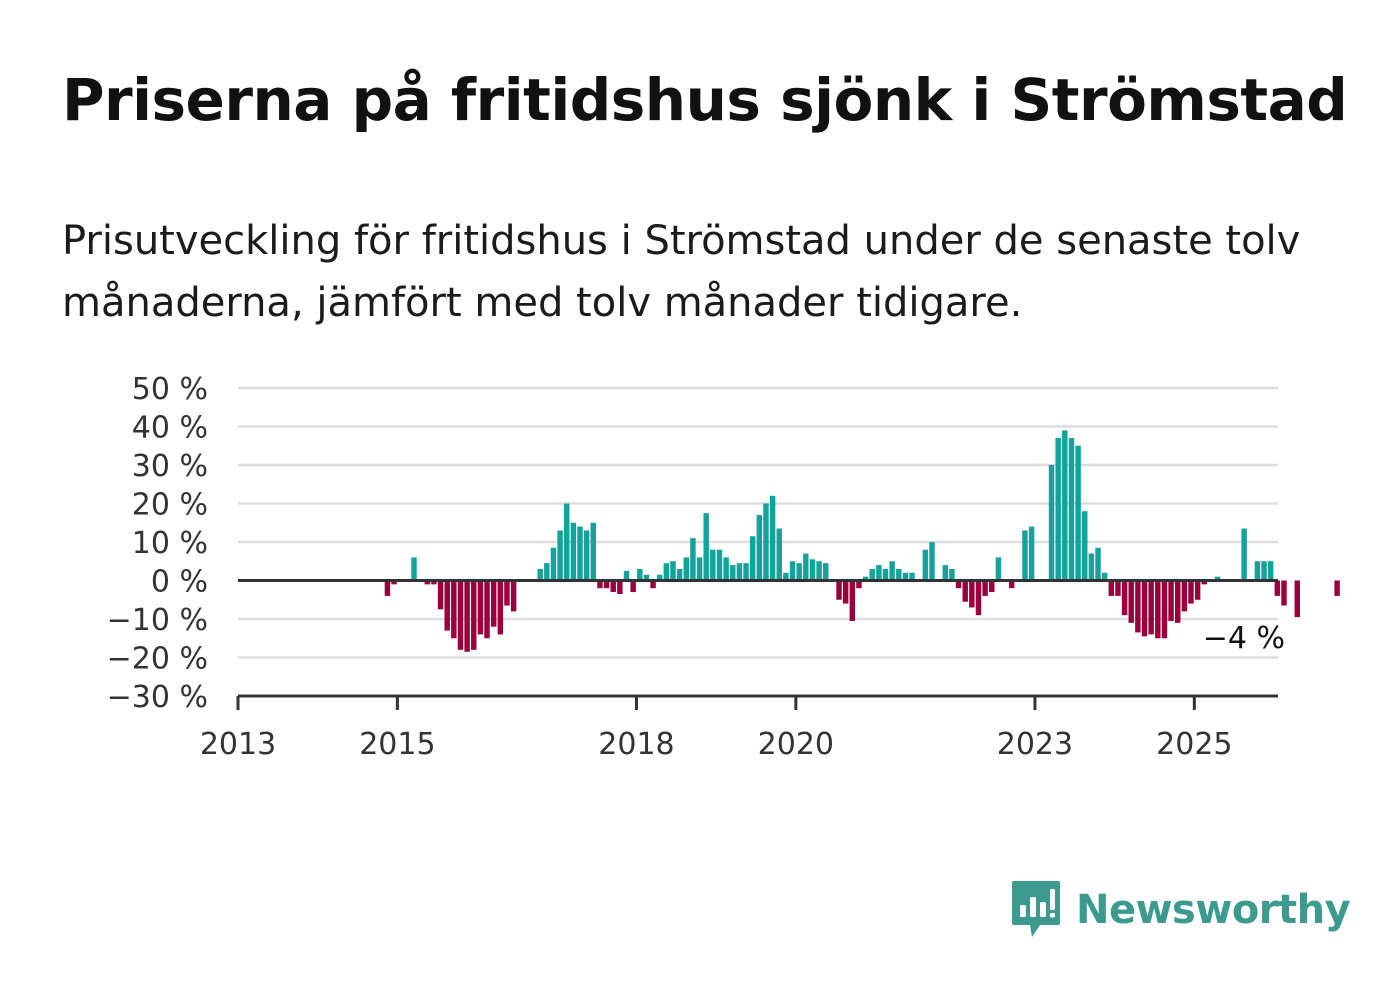  Describe the element at coordinates (1213, 910) in the screenshot. I see `brand-name: Newsworthy` at that location.